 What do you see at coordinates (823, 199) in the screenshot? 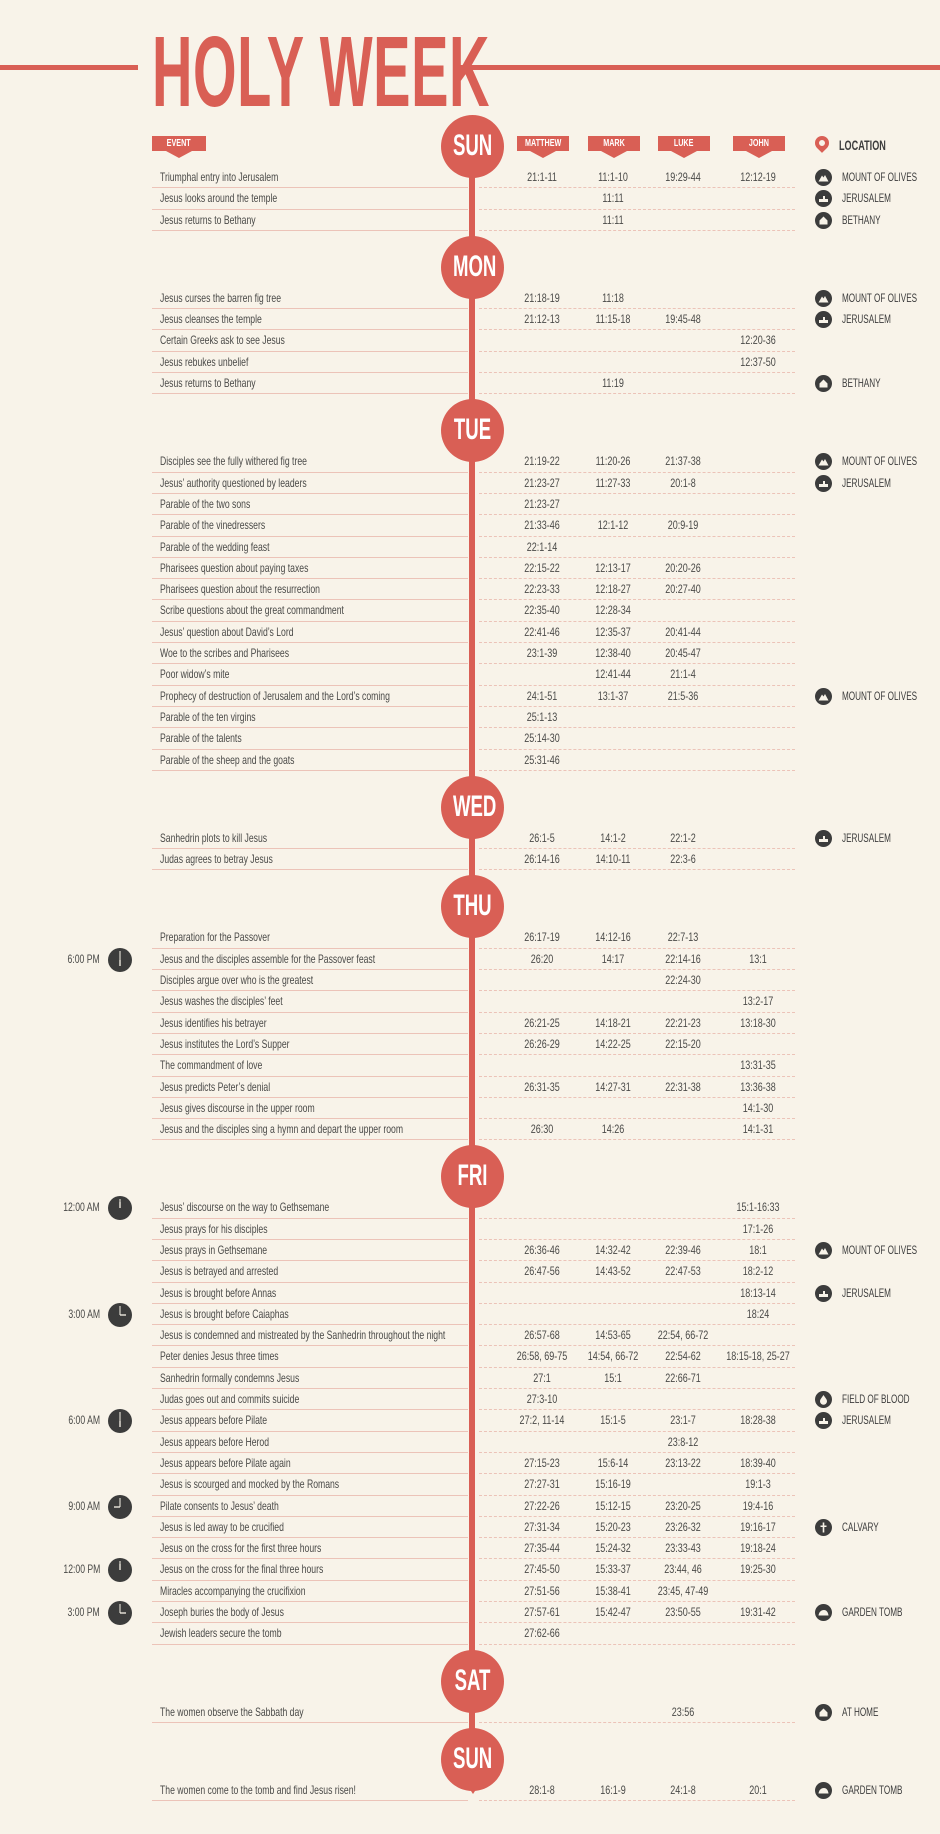
I see `city-icon` at bounding box center [823, 199].